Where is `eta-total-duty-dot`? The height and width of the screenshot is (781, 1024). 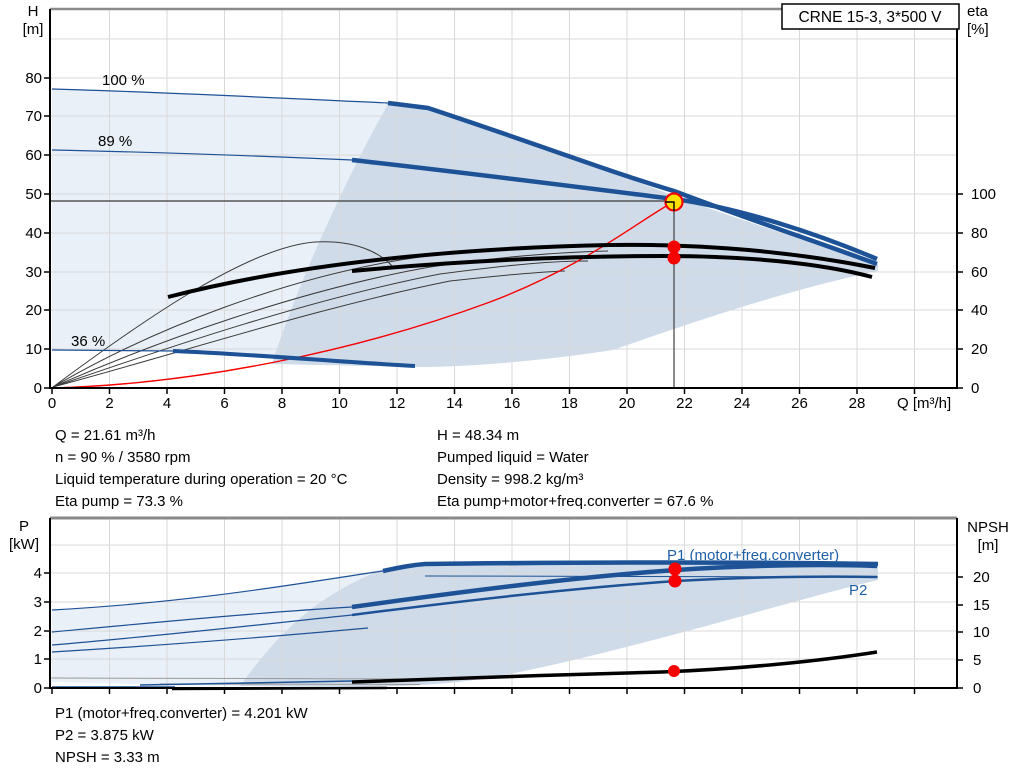
eta-total-duty-dot is located at coordinates (674, 258).